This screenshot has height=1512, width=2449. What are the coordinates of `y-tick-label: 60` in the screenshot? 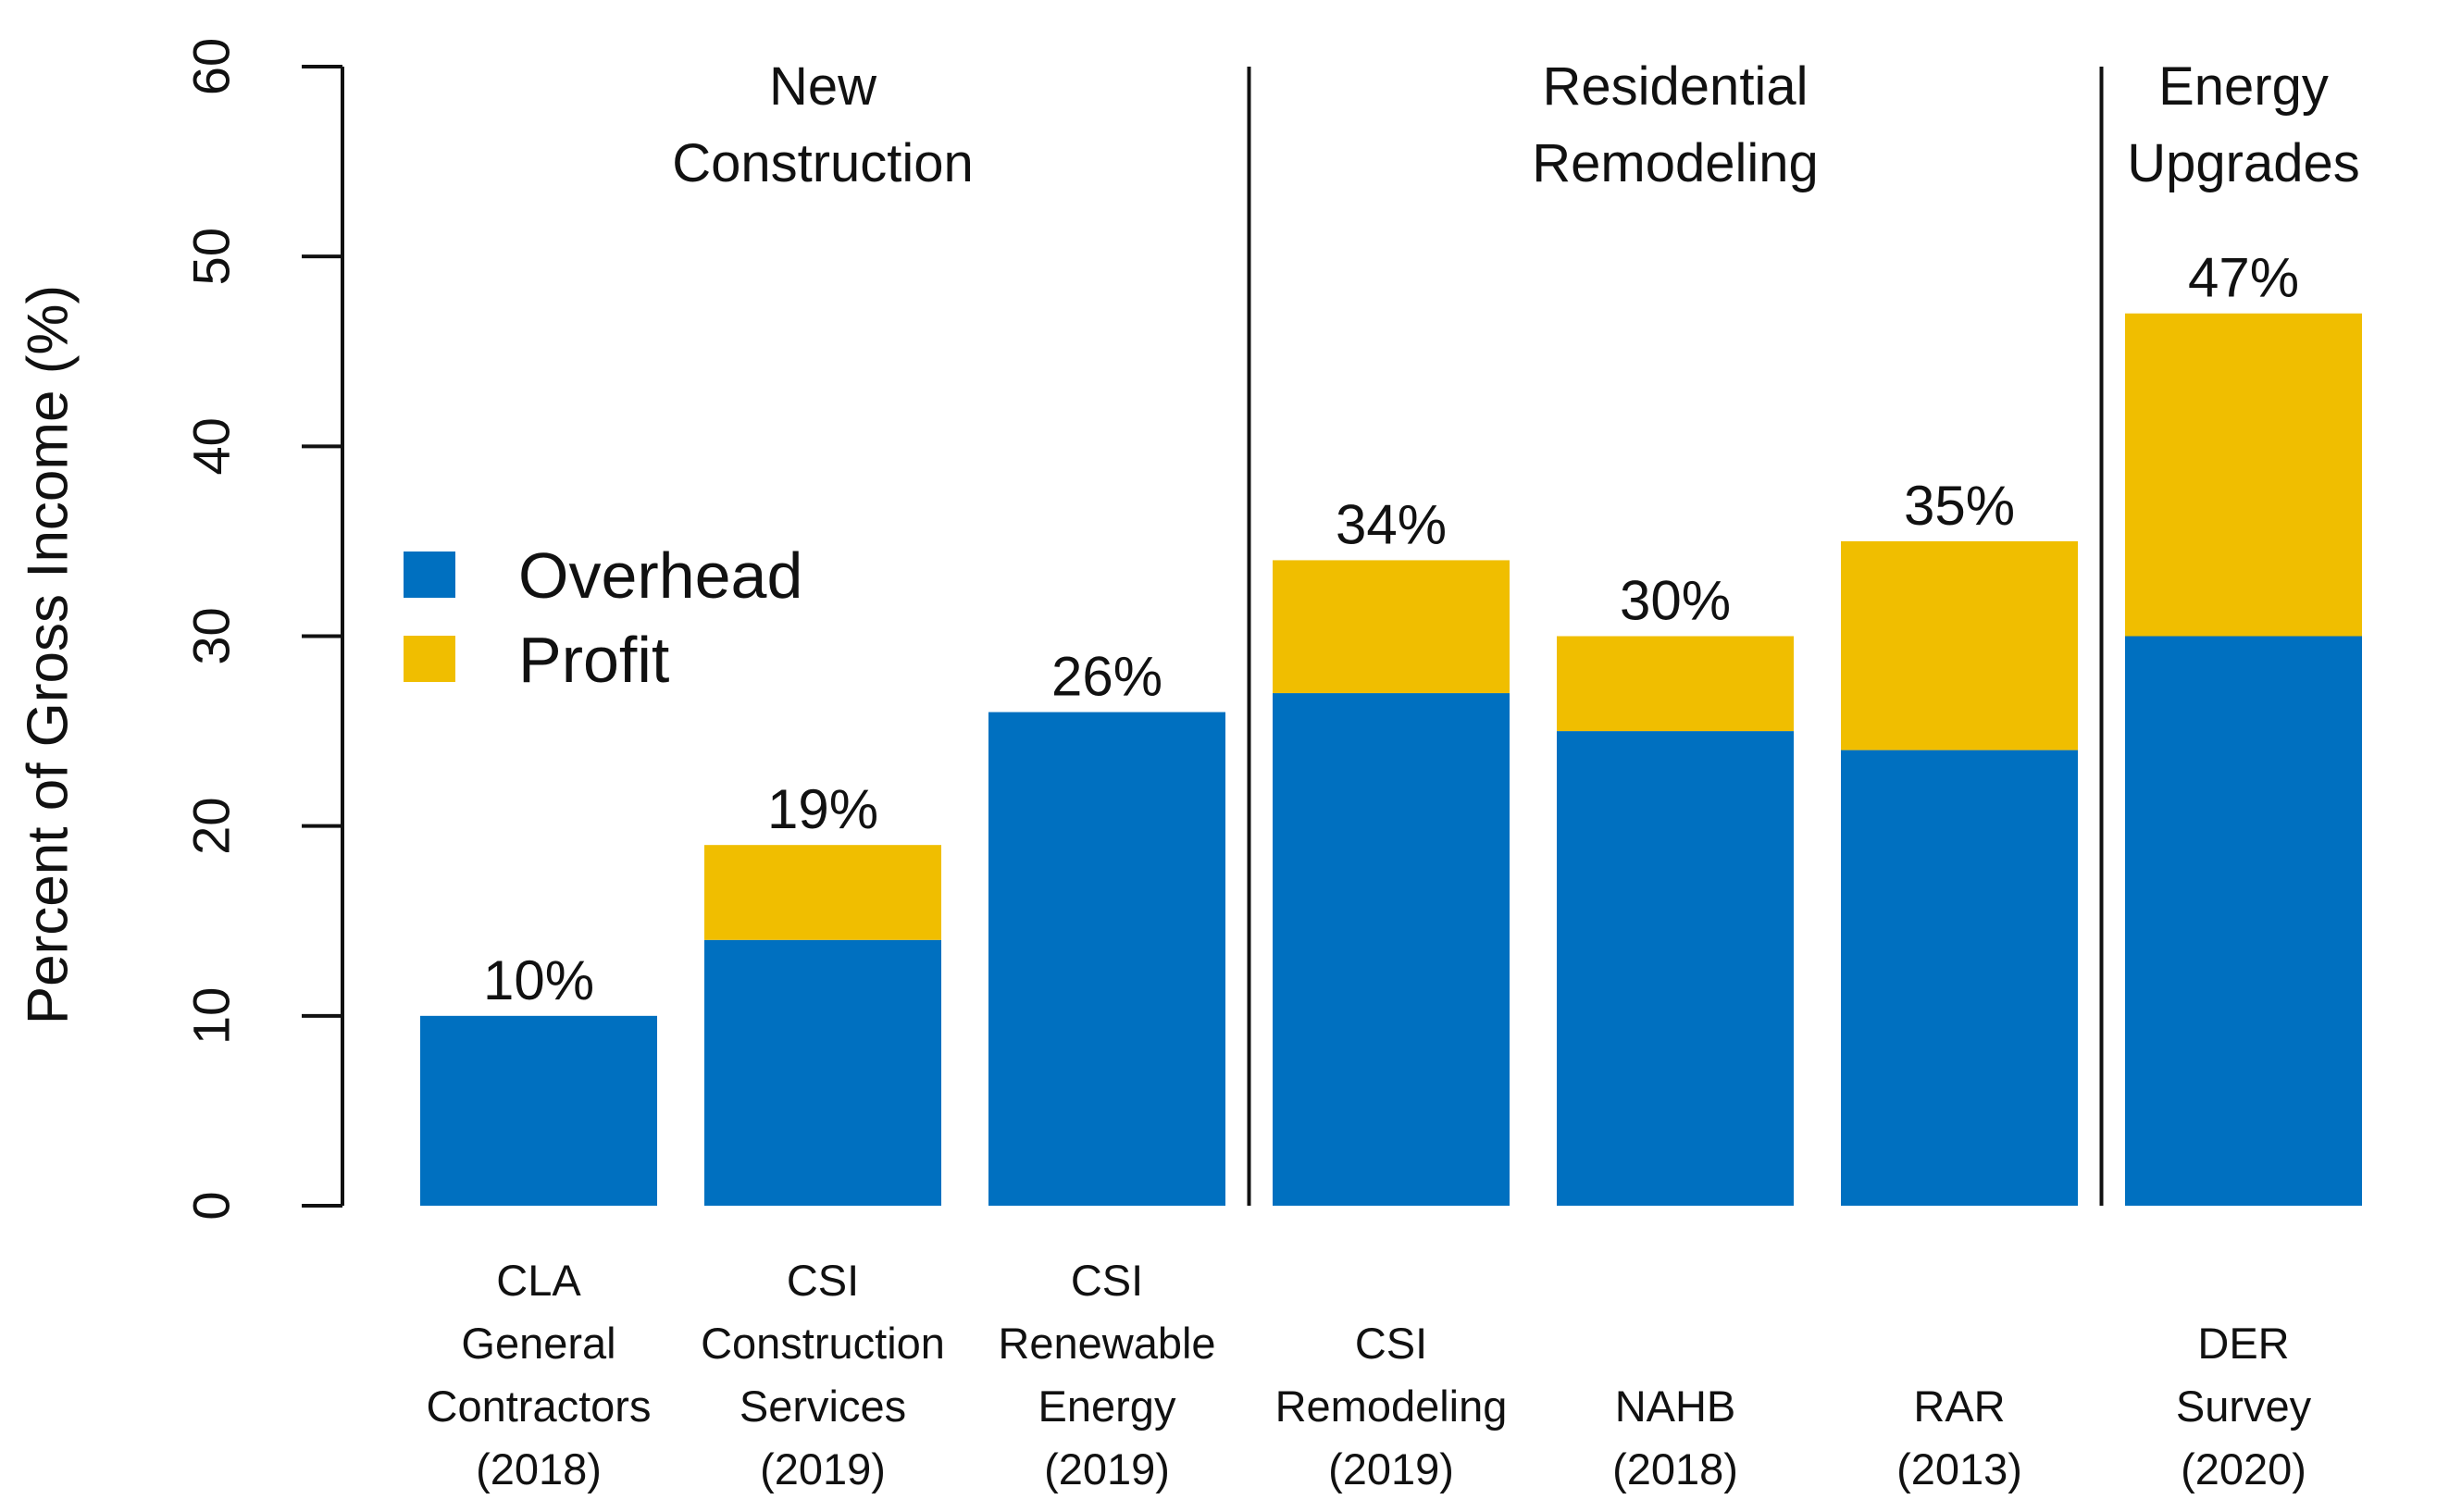 It's located at (211, 66).